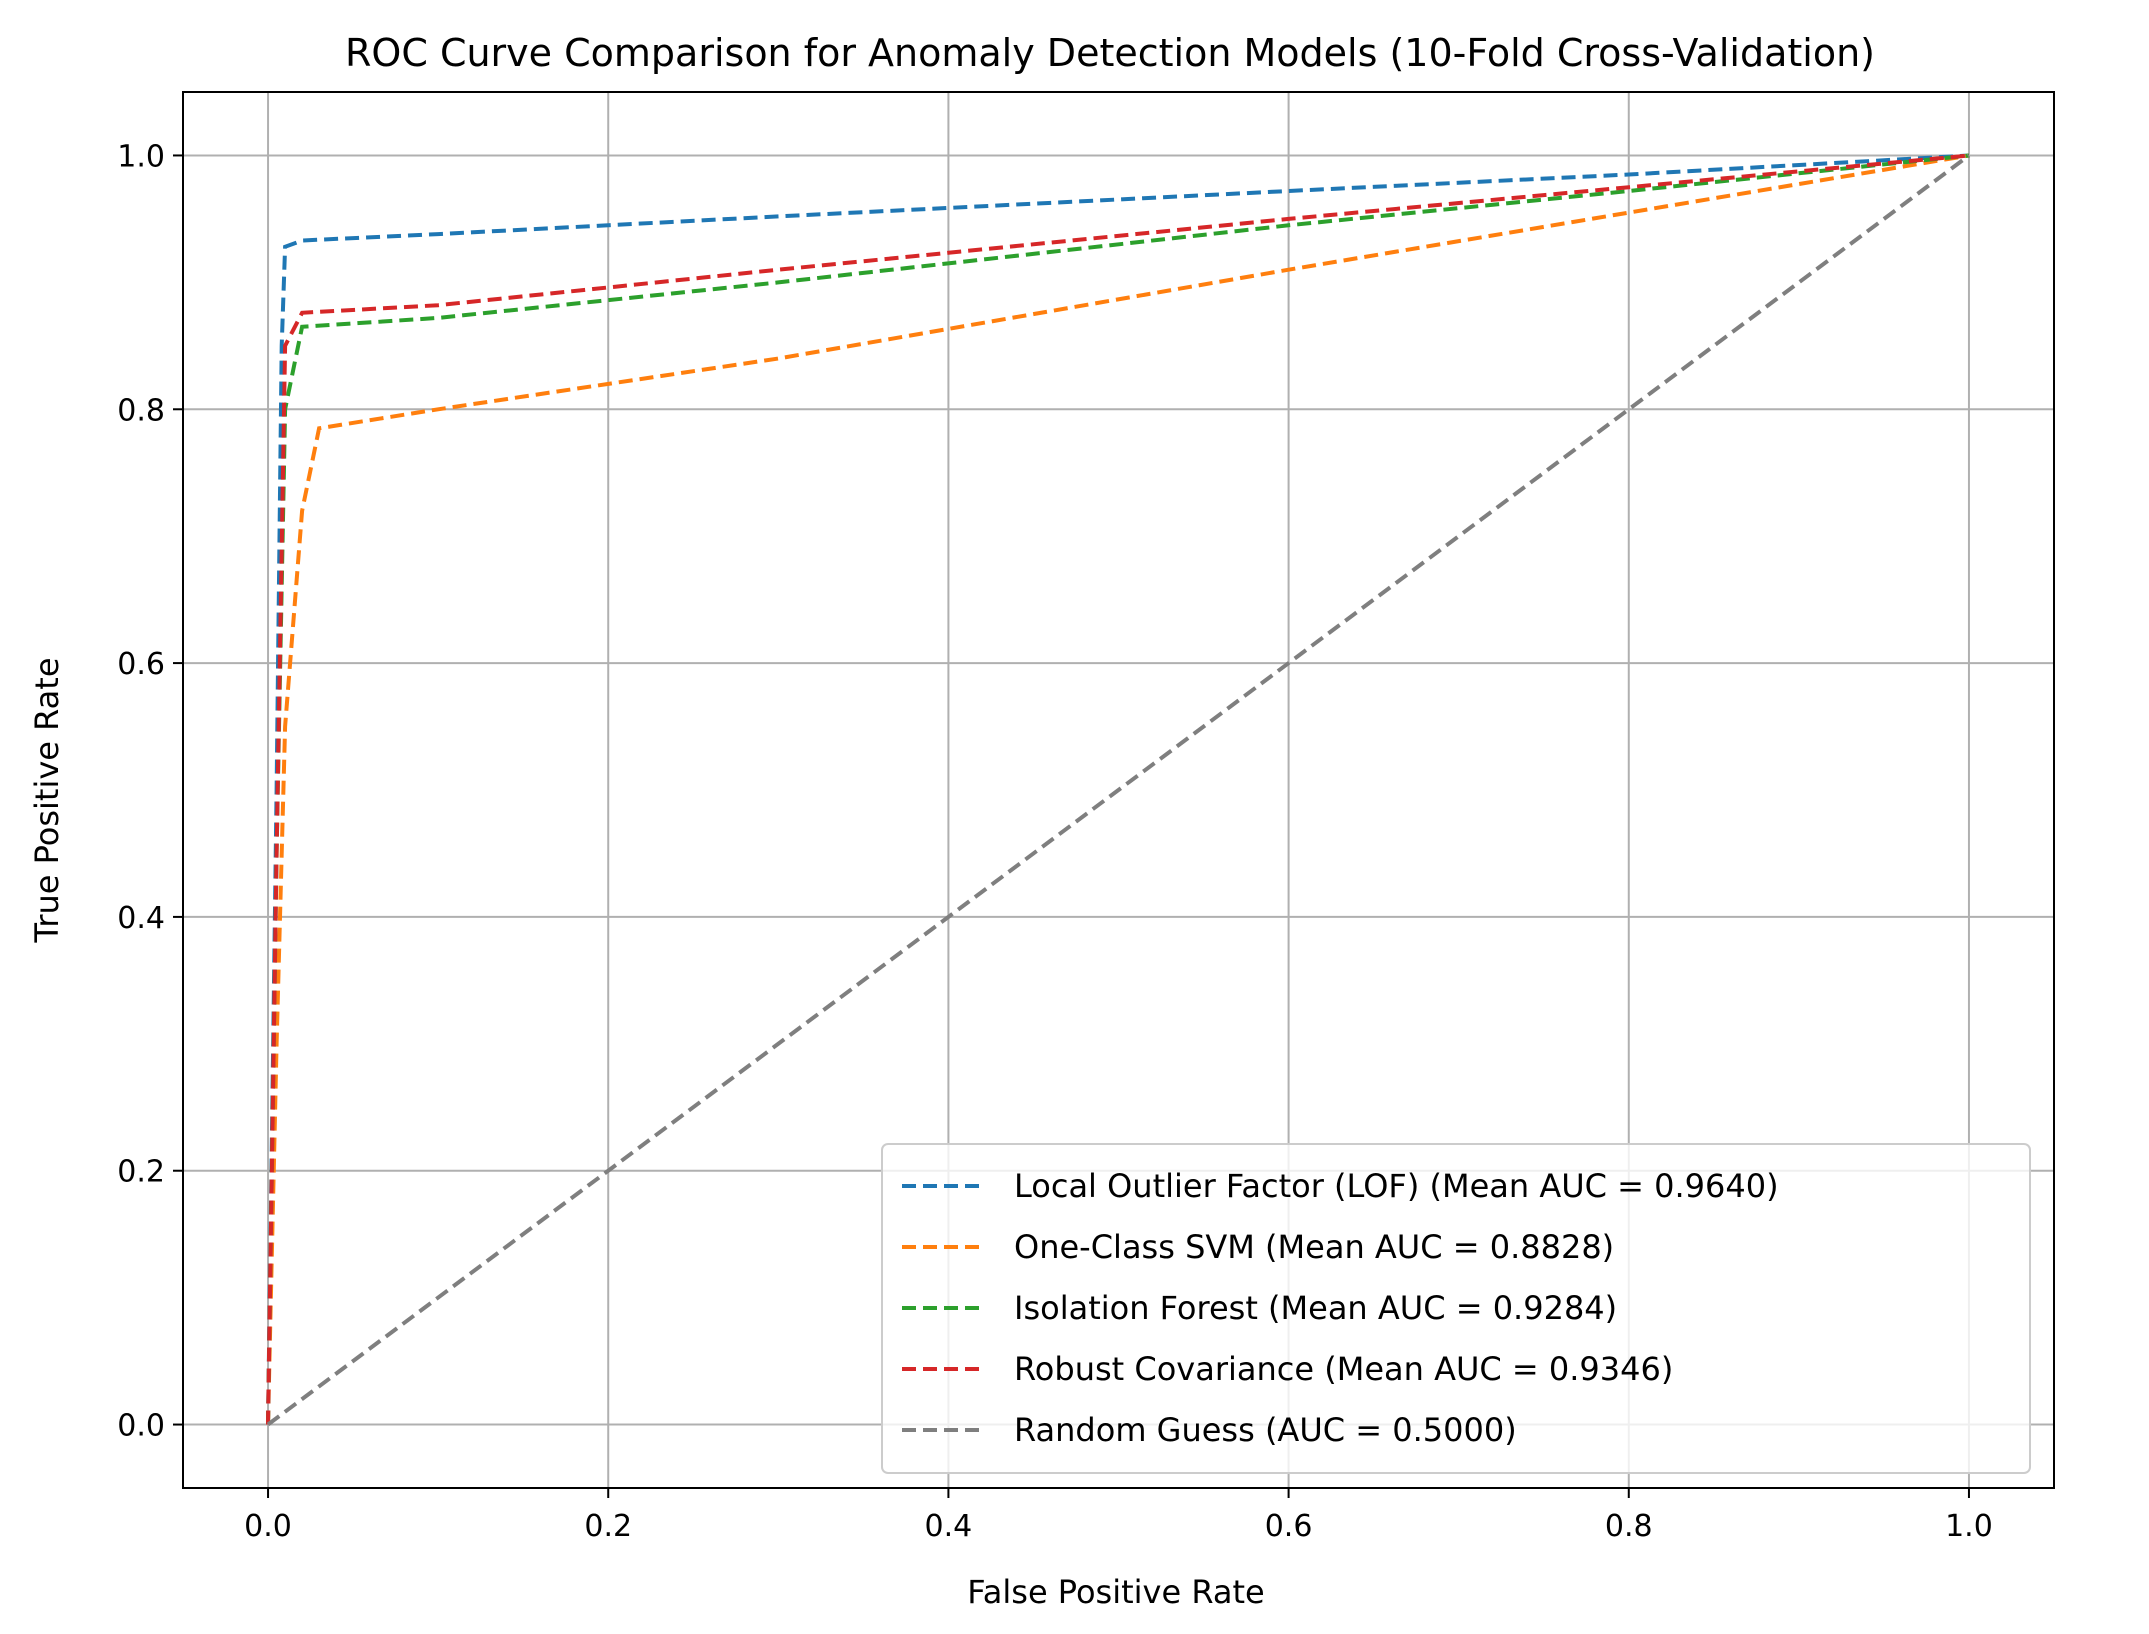 The width and height of the screenshot is (2149, 1634). Describe the element at coordinates (141, 1426) in the screenshot. I see `y-tick-label: 0.0` at that location.